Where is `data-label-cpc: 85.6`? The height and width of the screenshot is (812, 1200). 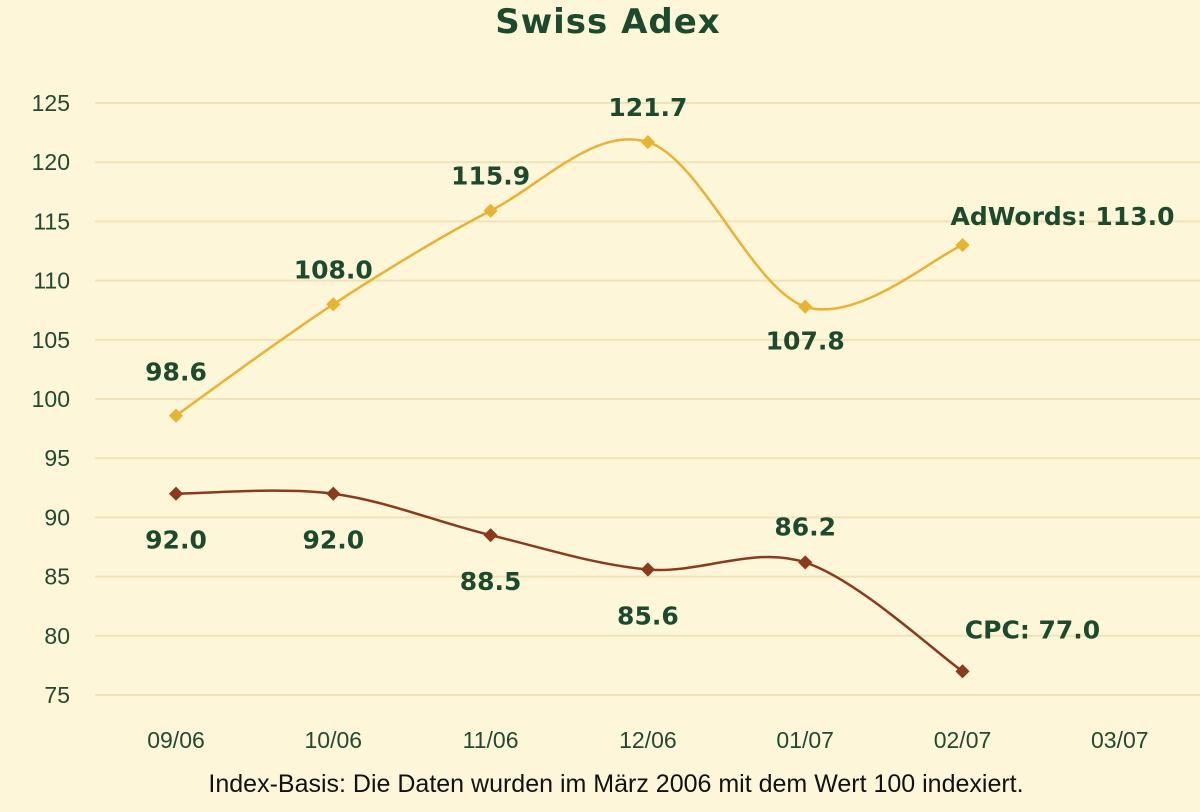 data-label-cpc: 85.6 is located at coordinates (648, 615).